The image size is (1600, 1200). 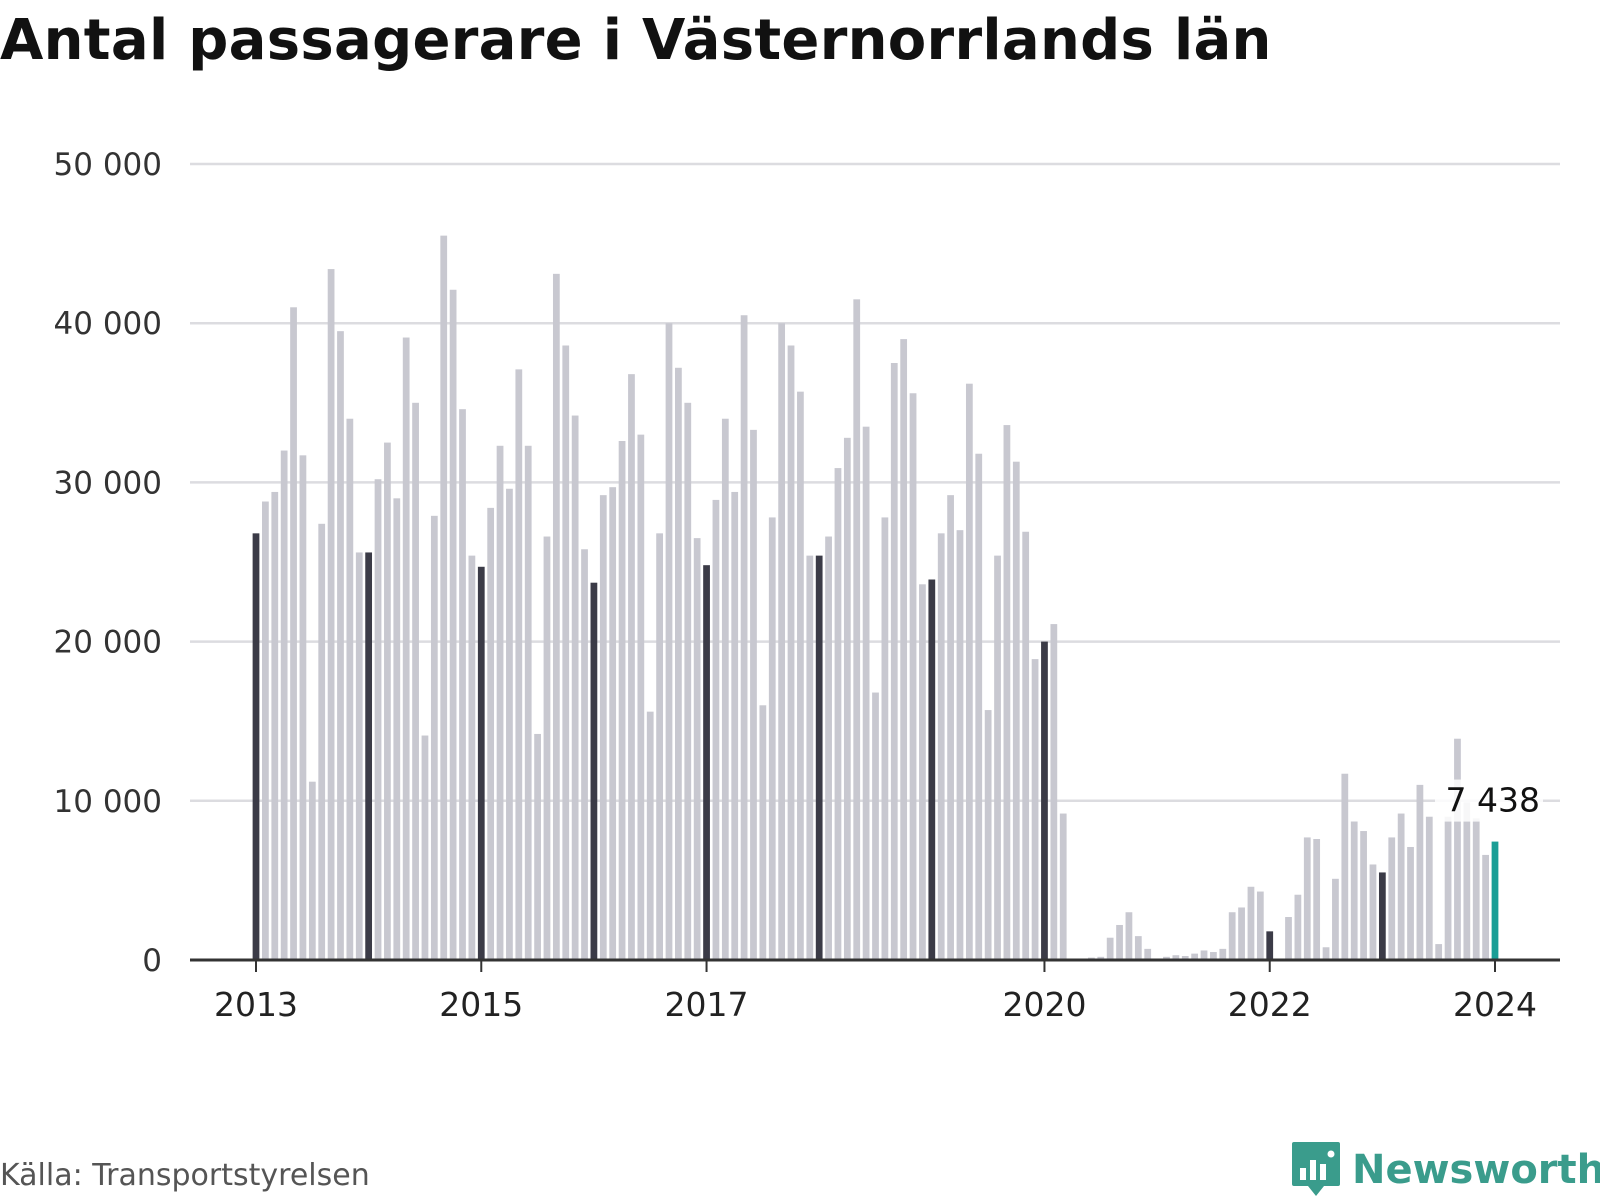 What do you see at coordinates (1445, 1170) in the screenshot?
I see `brand-logo: Newsworthy` at bounding box center [1445, 1170].